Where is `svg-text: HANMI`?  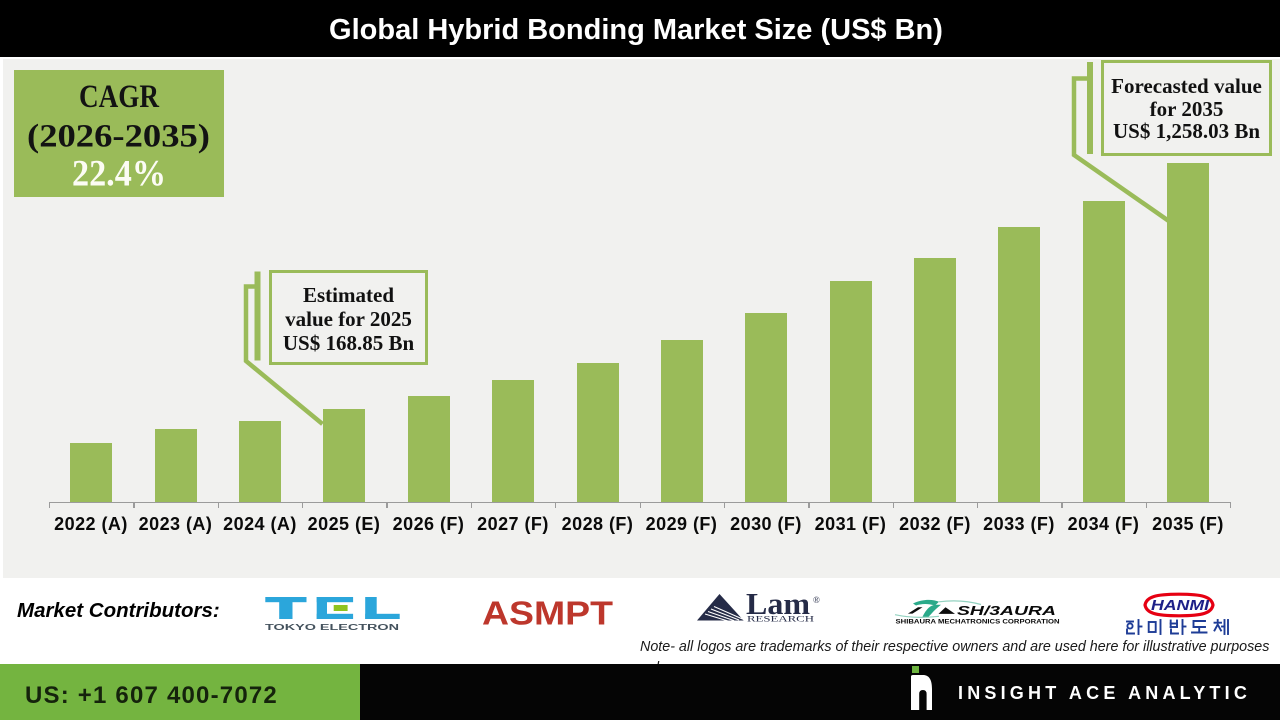
svg-text: HANMI is located at coordinates (1180, 606).